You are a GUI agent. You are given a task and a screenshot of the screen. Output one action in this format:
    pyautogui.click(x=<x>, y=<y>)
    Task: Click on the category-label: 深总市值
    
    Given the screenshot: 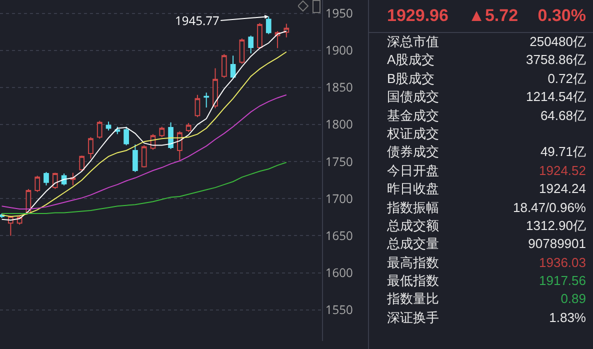 What is the action you would take?
    pyautogui.click(x=413, y=42)
    